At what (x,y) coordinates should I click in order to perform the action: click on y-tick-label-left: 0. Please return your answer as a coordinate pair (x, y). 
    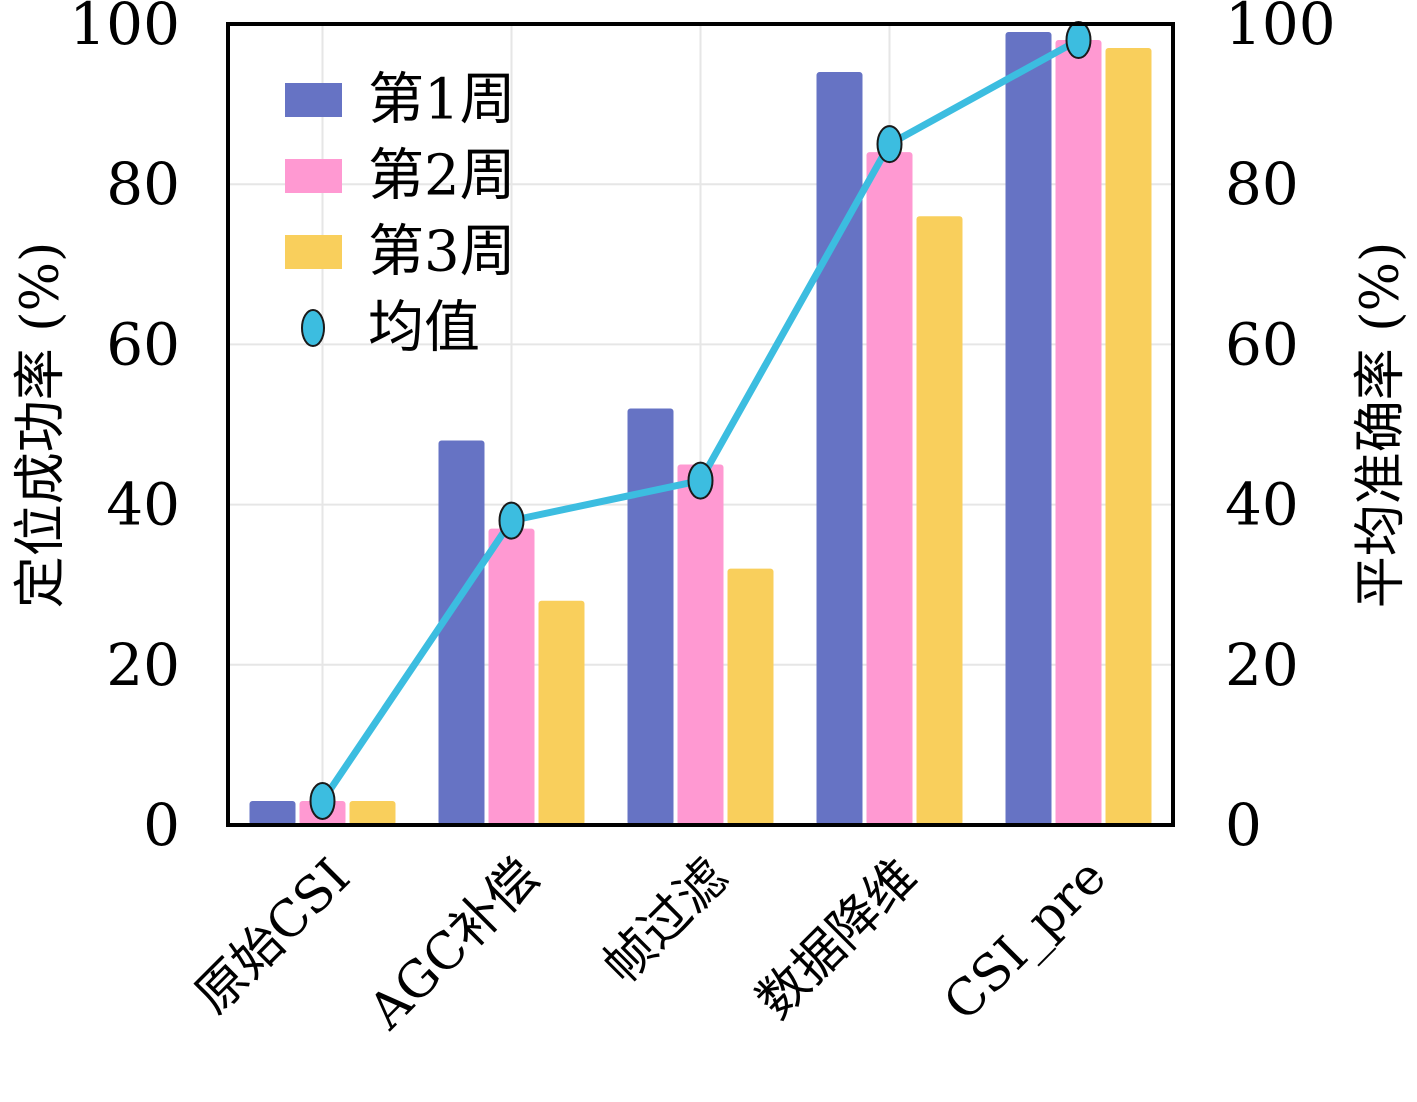
    Looking at the image, I should click on (161, 825).